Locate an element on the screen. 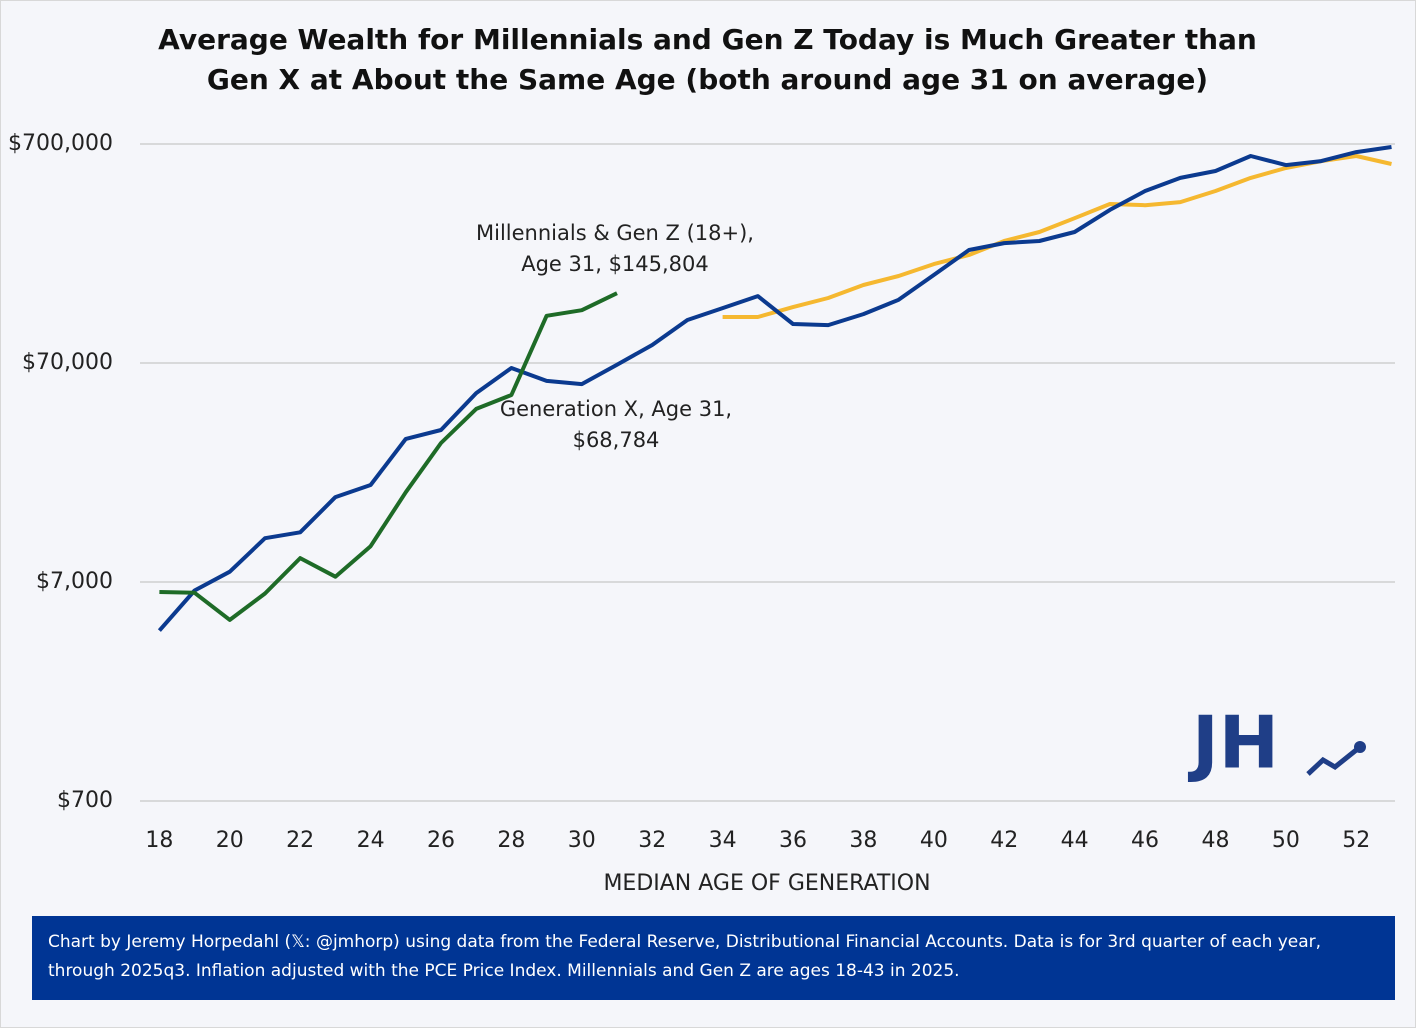  x-tick-label: 50 is located at coordinates (1286, 840).